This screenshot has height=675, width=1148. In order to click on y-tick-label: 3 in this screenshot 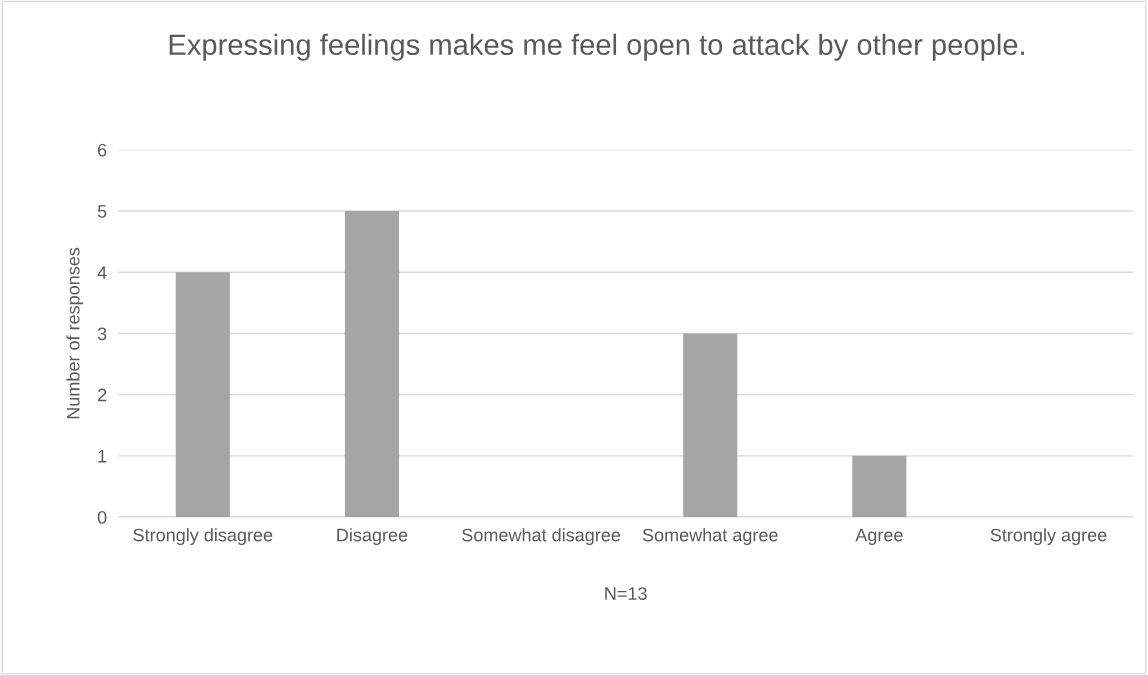, I will do `click(102, 334)`.